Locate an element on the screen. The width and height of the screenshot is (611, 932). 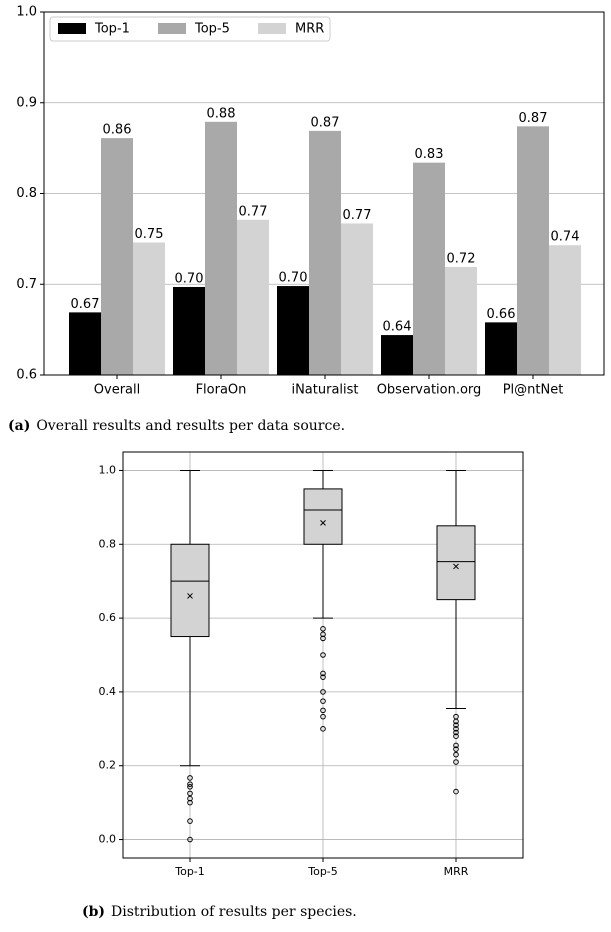
caption: (b) Distribution of results per species. is located at coordinates (219, 912).